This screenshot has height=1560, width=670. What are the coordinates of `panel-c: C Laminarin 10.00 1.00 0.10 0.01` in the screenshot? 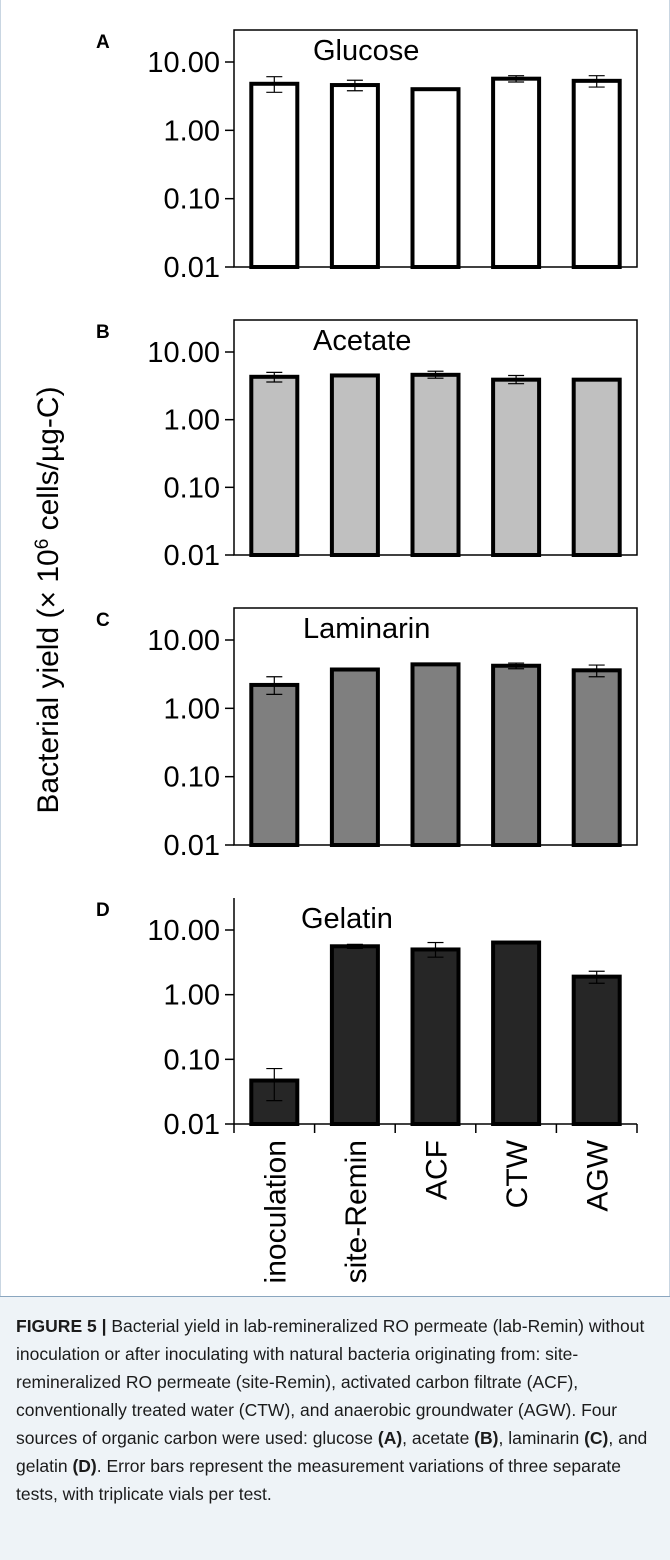 It's located at (367, 734).